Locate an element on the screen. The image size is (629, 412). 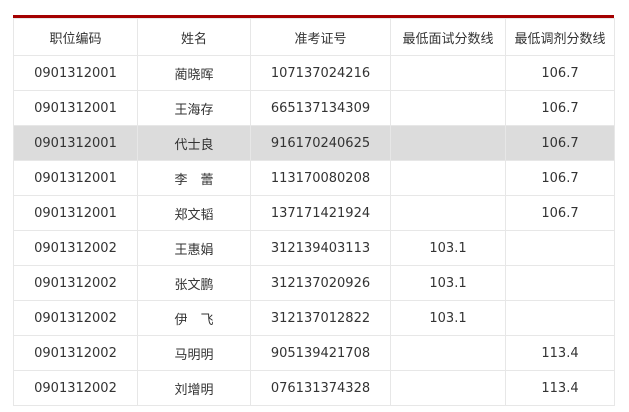
cell-name: 伊 飞 is located at coordinates (194, 318).